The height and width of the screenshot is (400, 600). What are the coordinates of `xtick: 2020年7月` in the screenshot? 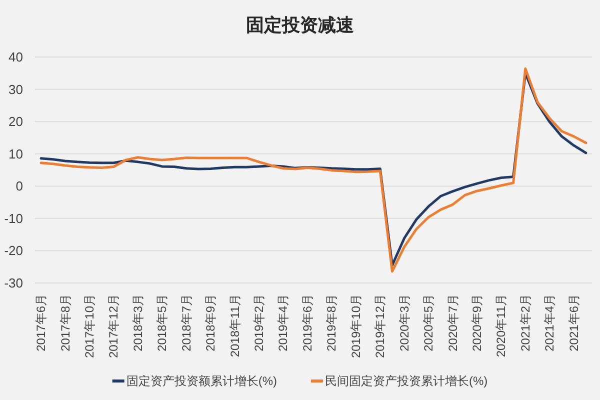 It's located at (453, 323).